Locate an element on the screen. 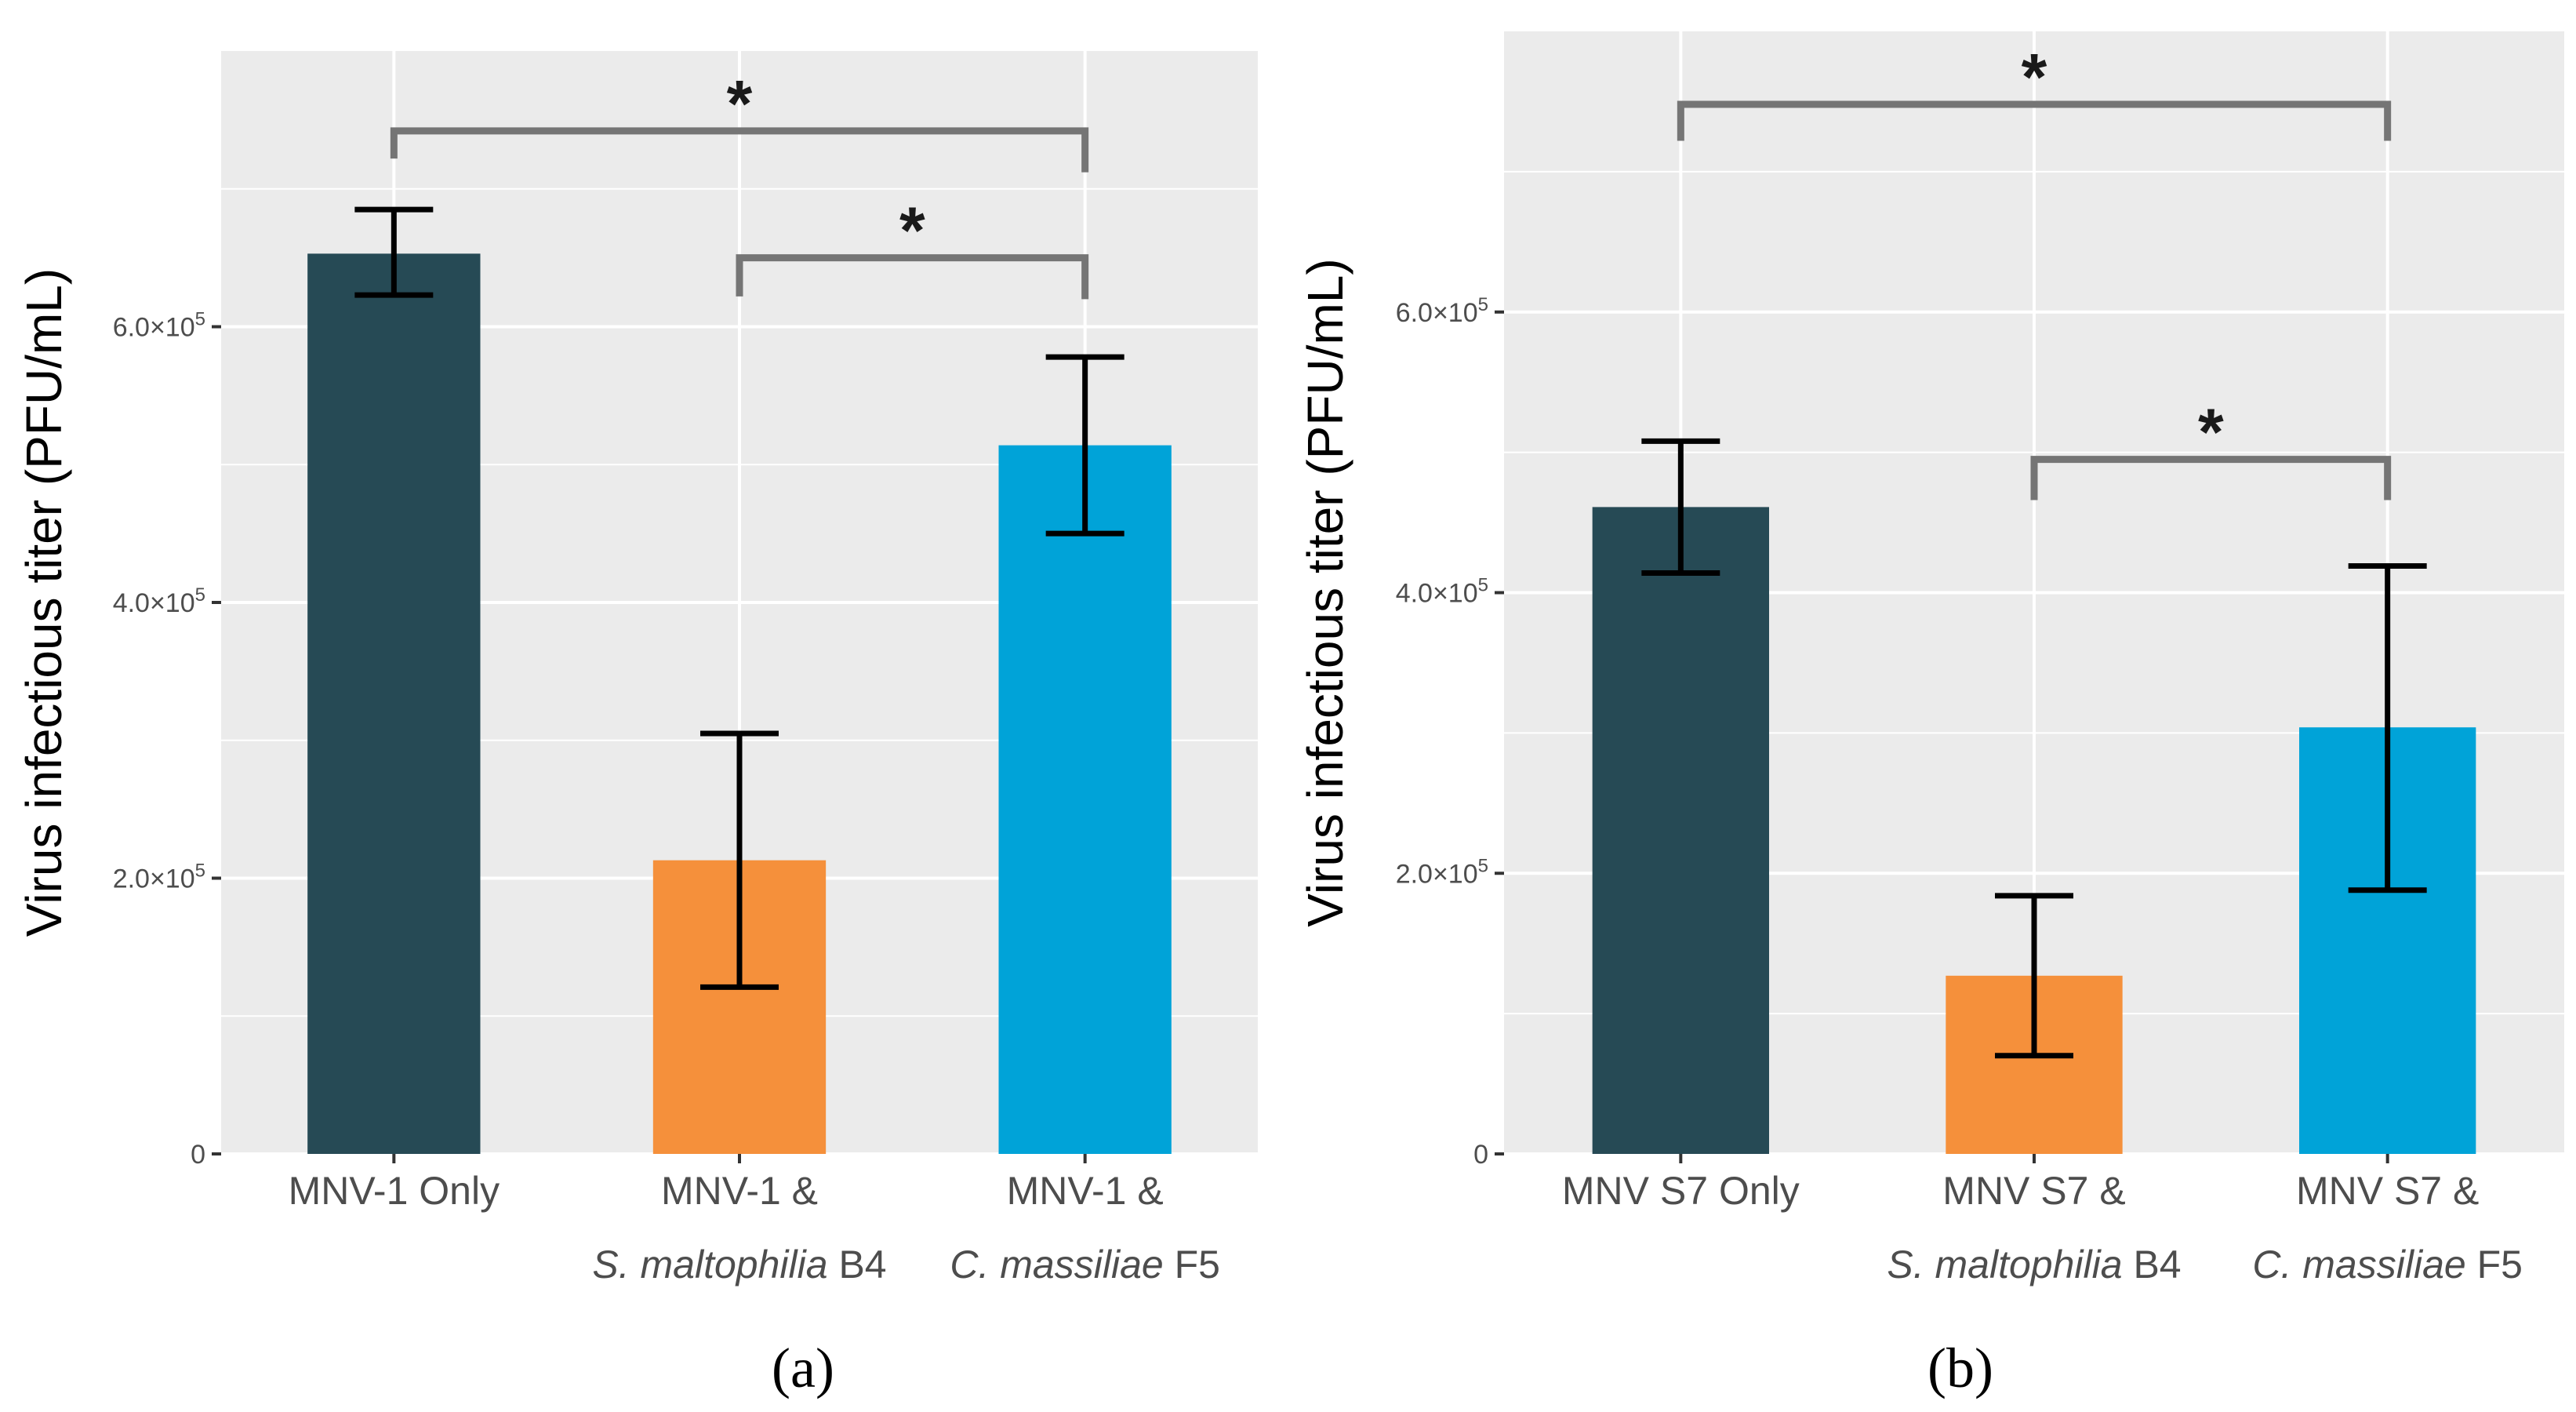 The height and width of the screenshot is (1412, 2576). panel-label: (a) is located at coordinates (803, 1368).